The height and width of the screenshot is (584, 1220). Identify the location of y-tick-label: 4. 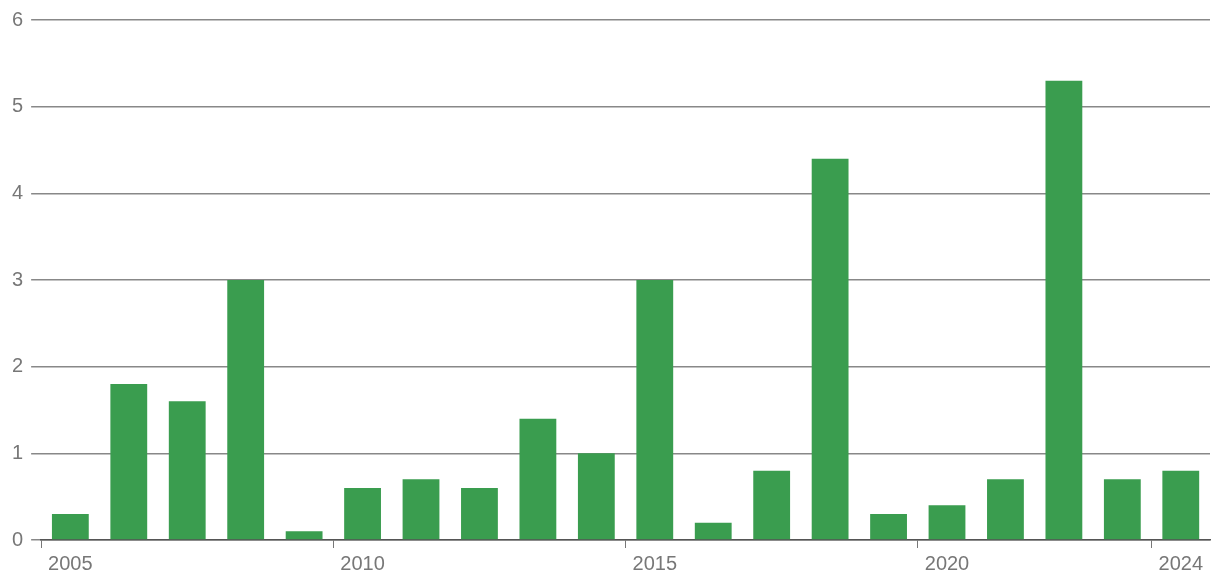
(18, 191).